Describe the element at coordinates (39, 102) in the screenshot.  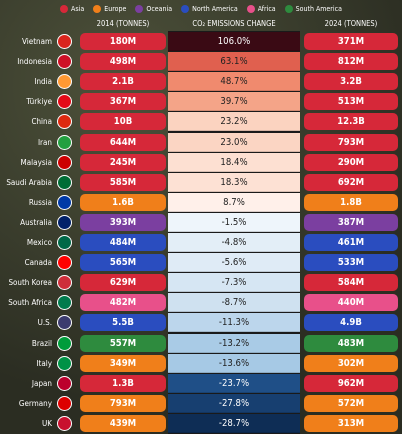
I see `country-name: Türkiye` at that location.